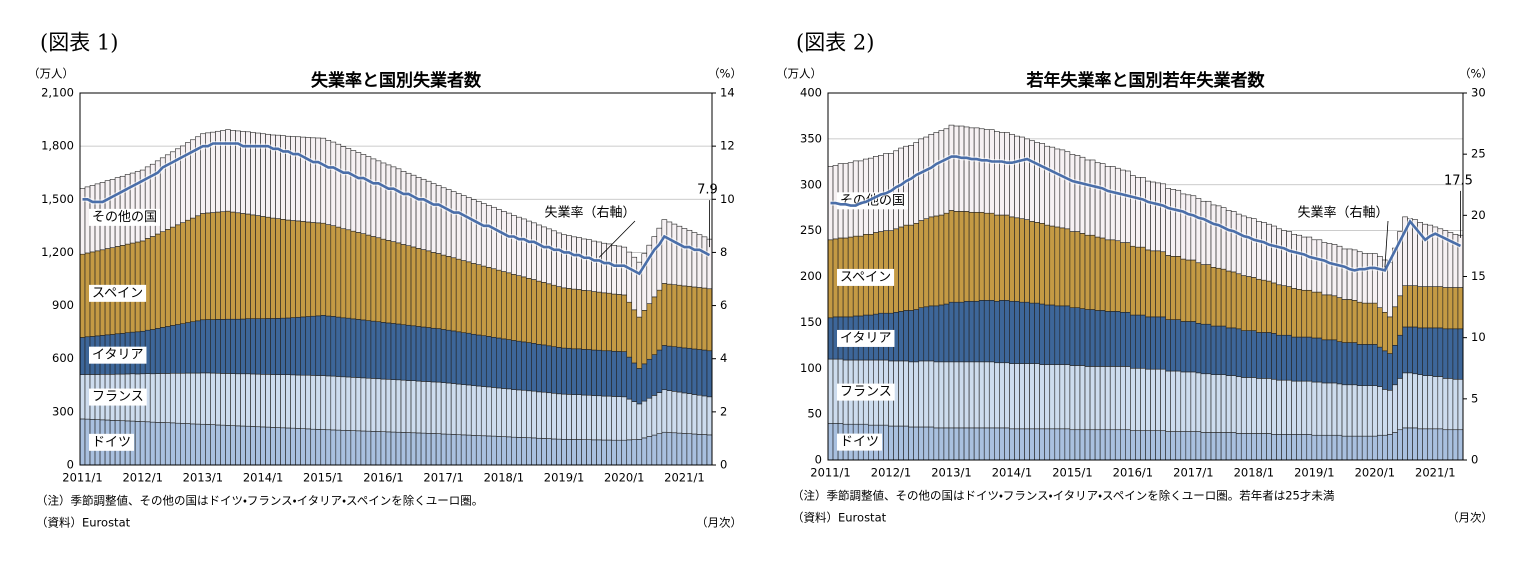  What do you see at coordinates (1375, 473) in the screenshot?
I see `x-tick-label: 2020/1` at bounding box center [1375, 473].